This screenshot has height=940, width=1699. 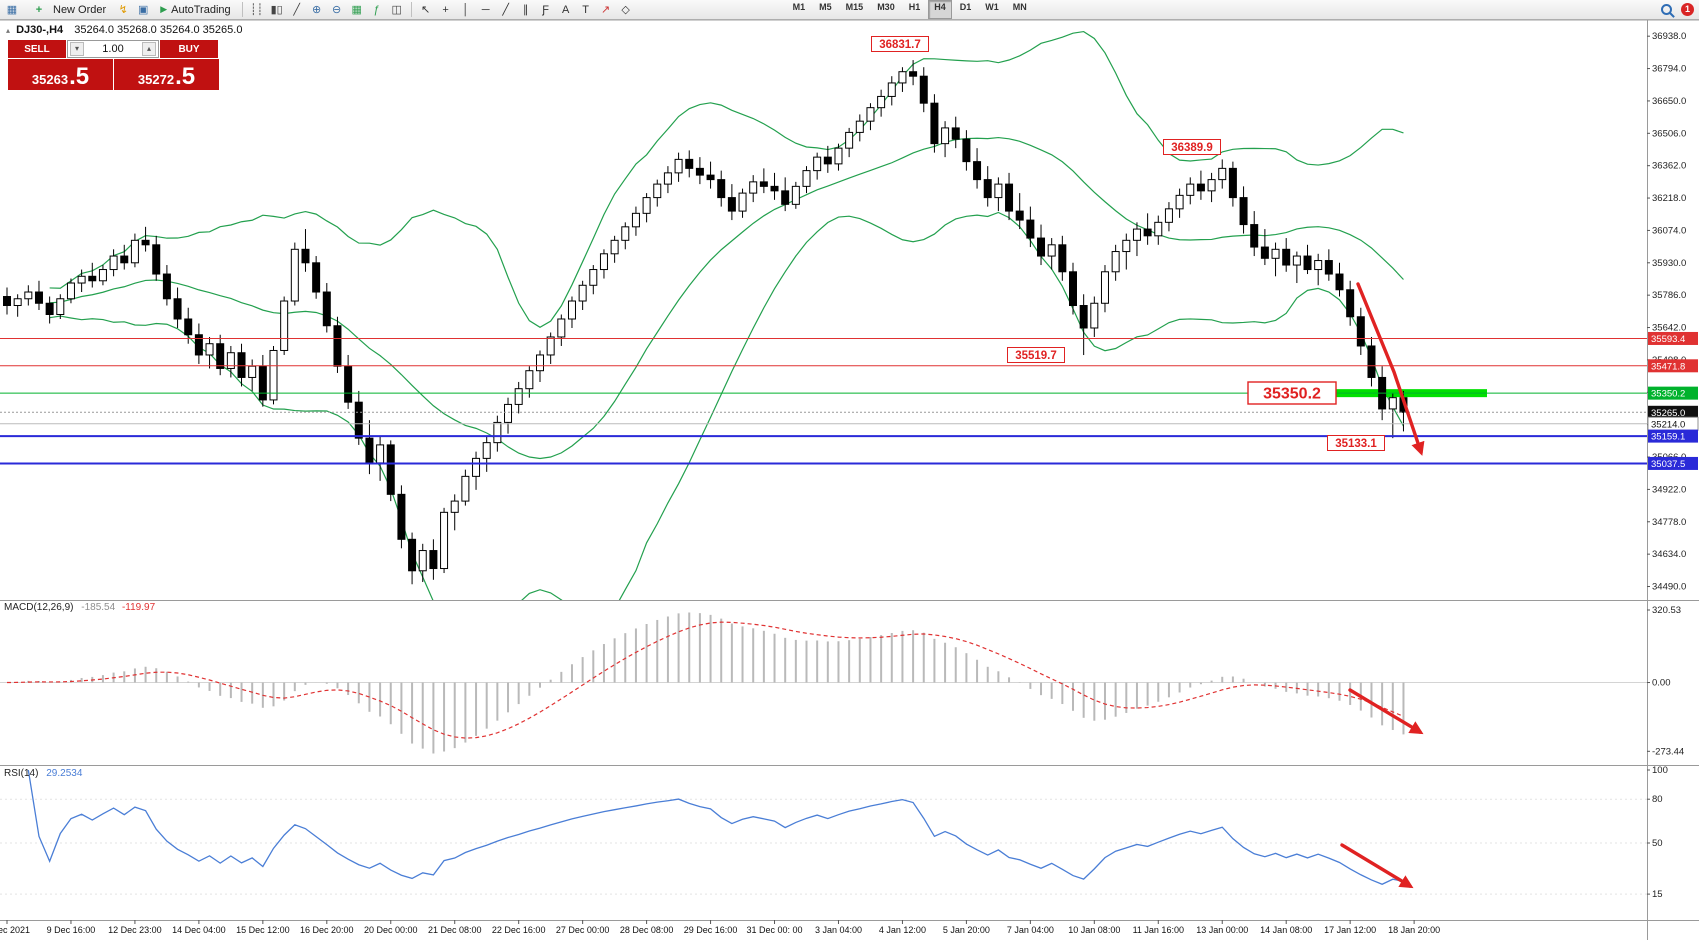 I want to click on rsi-scale: 100 80 50 15, so click(x=1657, y=832).